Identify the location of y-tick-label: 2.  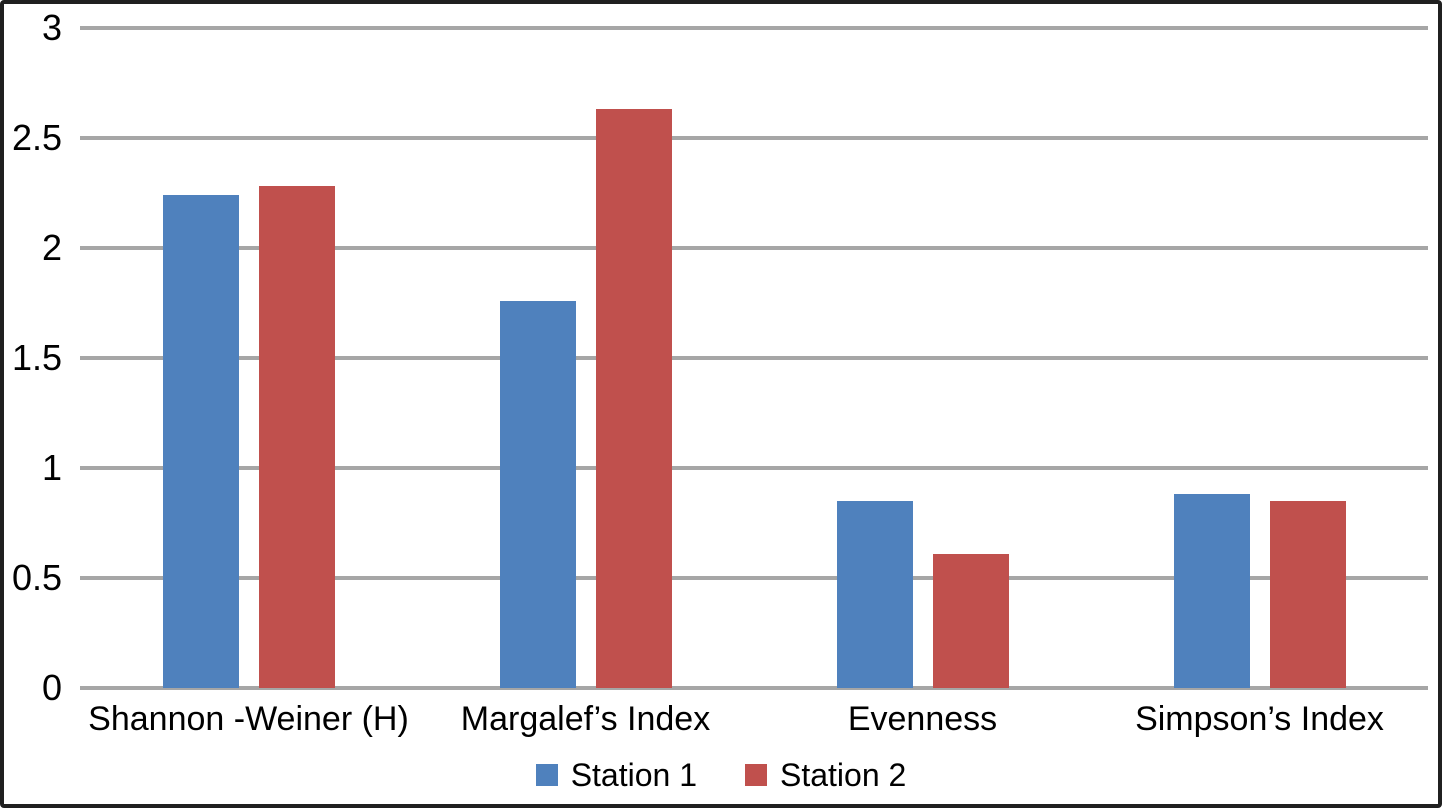
(51, 247).